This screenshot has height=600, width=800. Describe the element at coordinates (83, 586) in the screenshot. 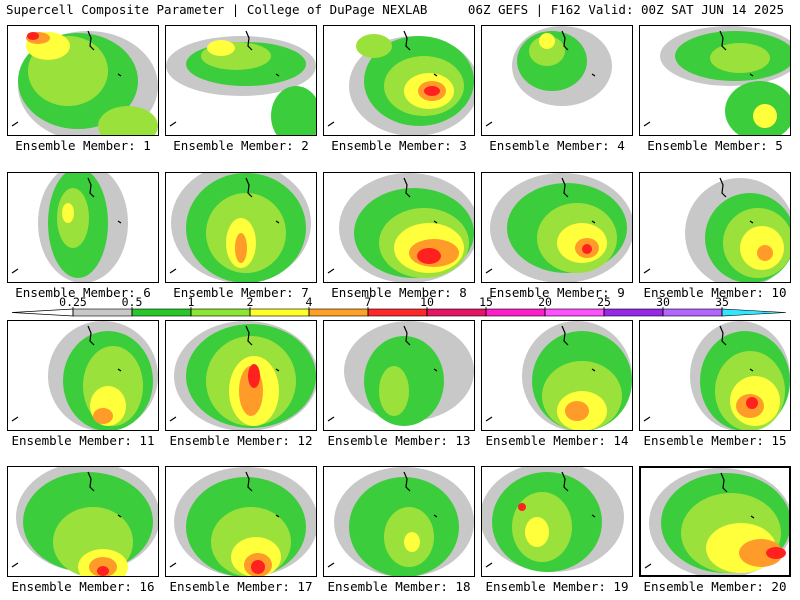

I see `ensemble-member-label: Ensemble Member: 16` at that location.